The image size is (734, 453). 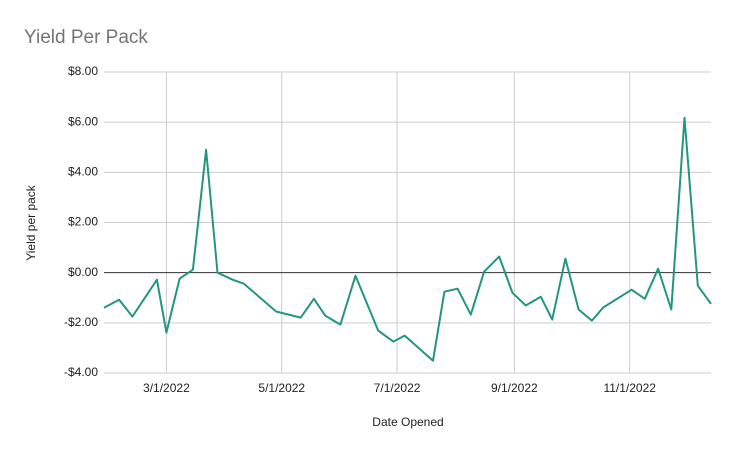 What do you see at coordinates (86, 37) in the screenshot?
I see `chart-title: Yield Per Pack` at bounding box center [86, 37].